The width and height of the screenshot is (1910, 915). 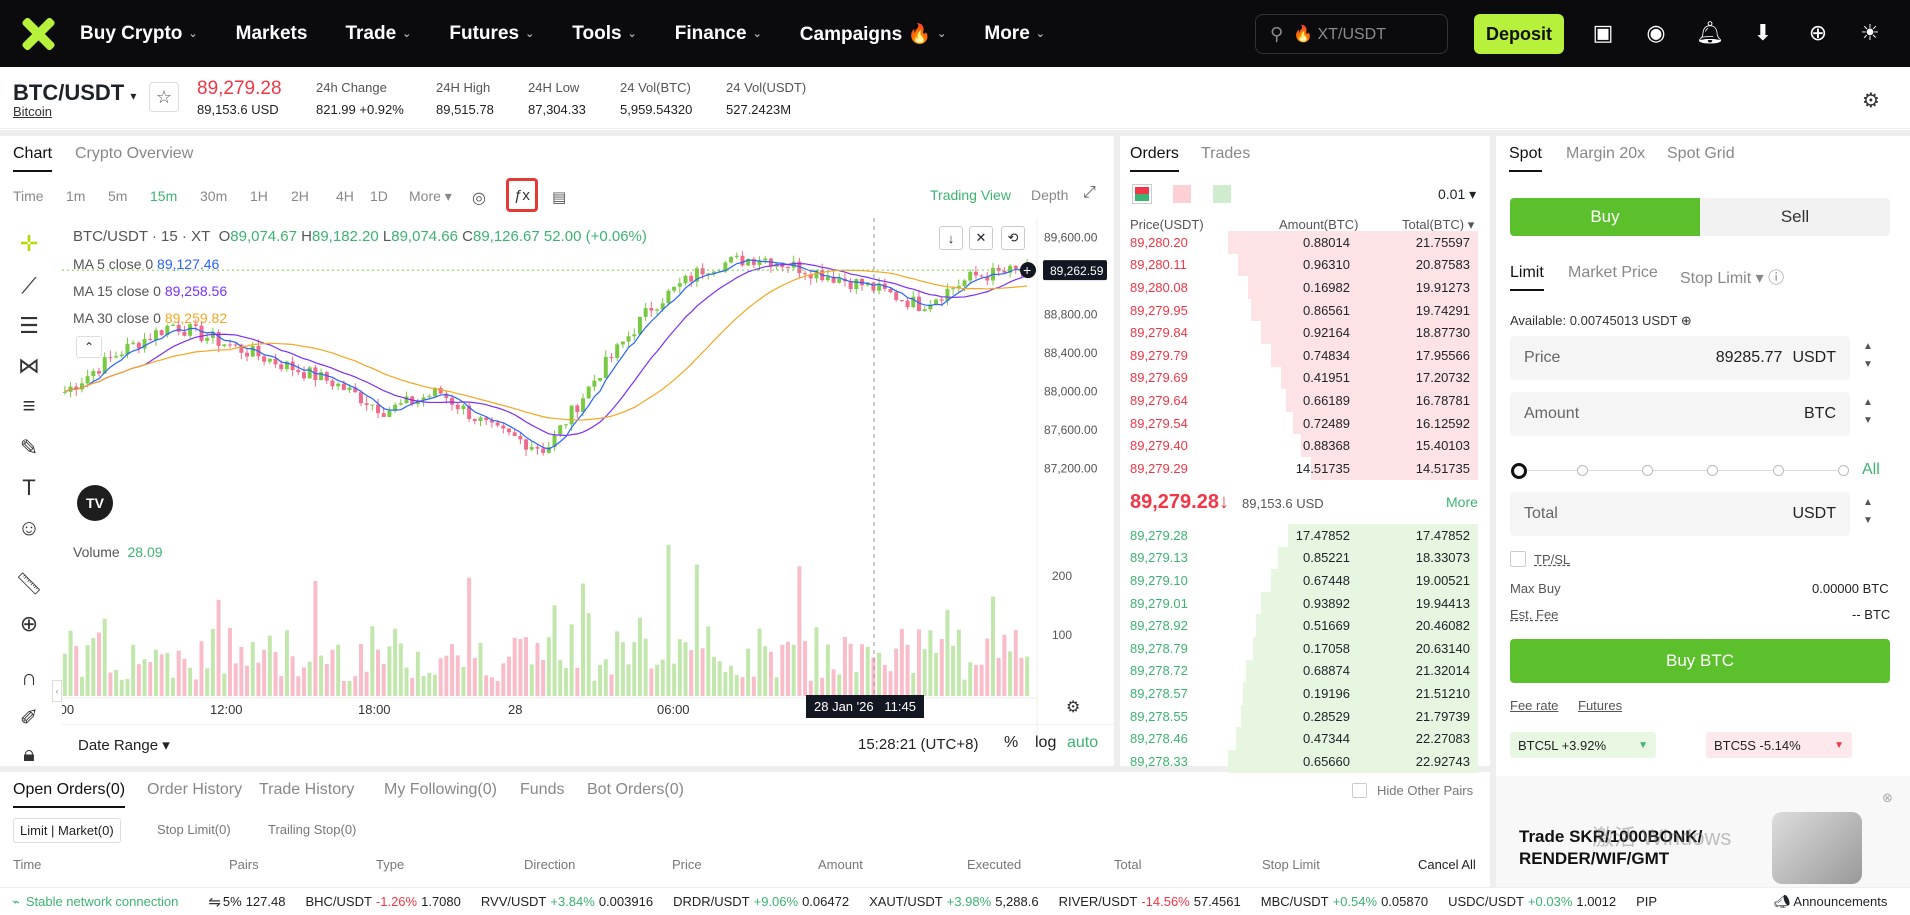 I want to click on interval-time: Time, so click(x=28, y=196).